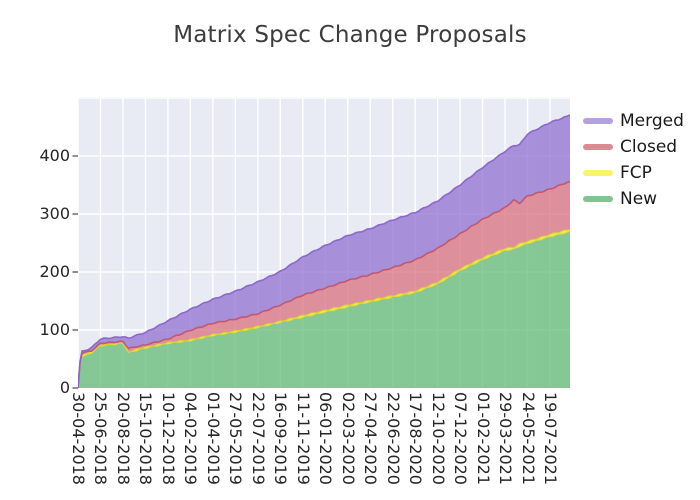 Image resolution: width=700 pixels, height=500 pixels. I want to click on x-tick-label: 20-08-2018, so click(123, 438).